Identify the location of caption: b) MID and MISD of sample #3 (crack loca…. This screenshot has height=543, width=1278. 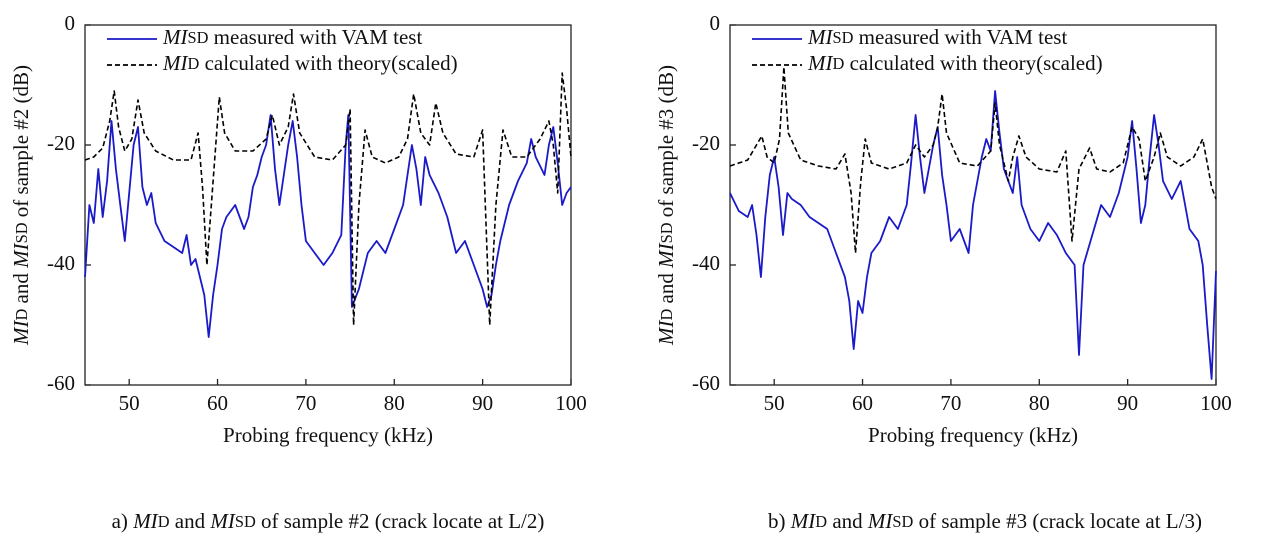
(985, 521).